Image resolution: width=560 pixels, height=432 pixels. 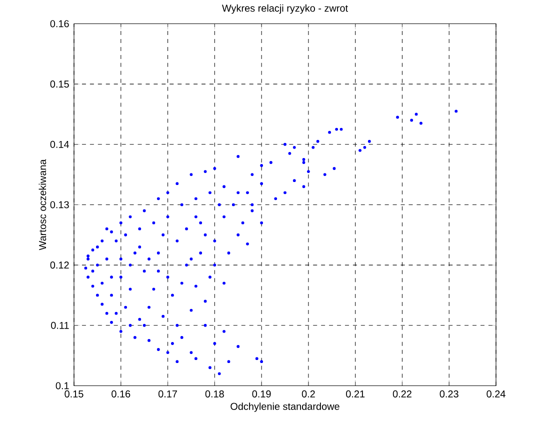 What do you see at coordinates (214, 394) in the screenshot?
I see `x-tick-label: 0.18` at bounding box center [214, 394].